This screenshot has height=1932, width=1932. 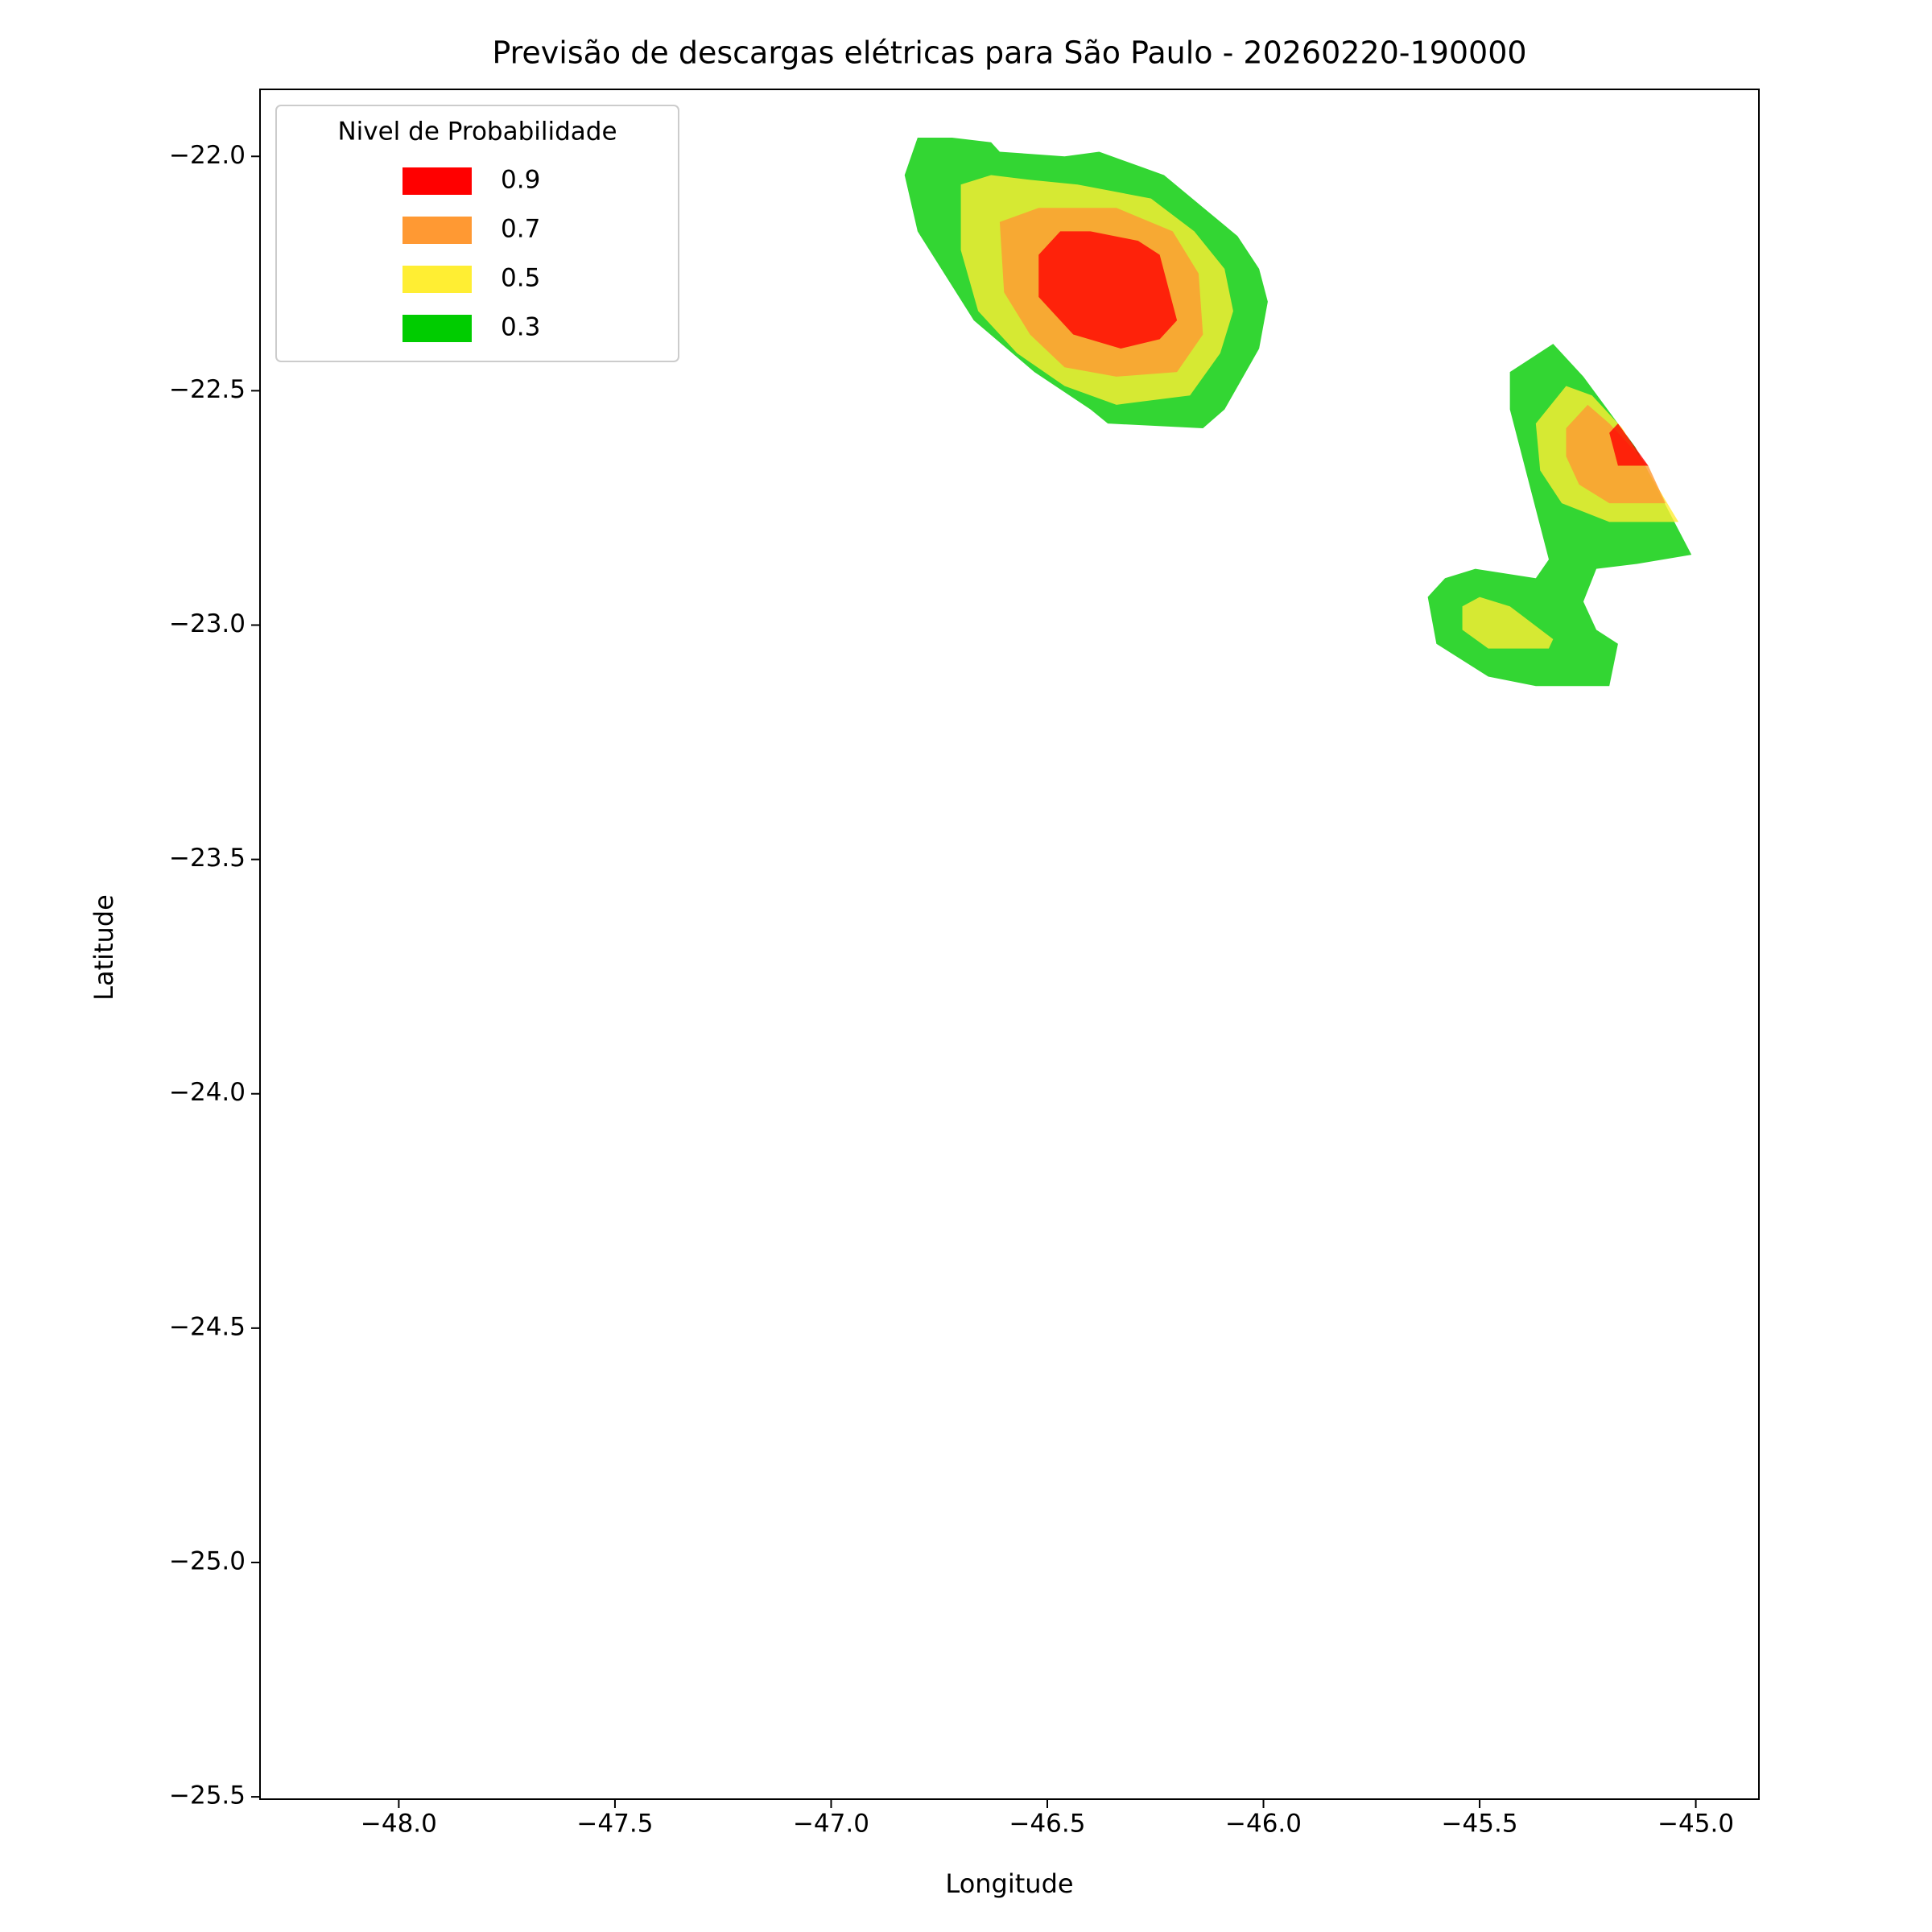 What do you see at coordinates (477, 132) in the screenshot?
I see `legend-title: Nivel de Probabilidade` at bounding box center [477, 132].